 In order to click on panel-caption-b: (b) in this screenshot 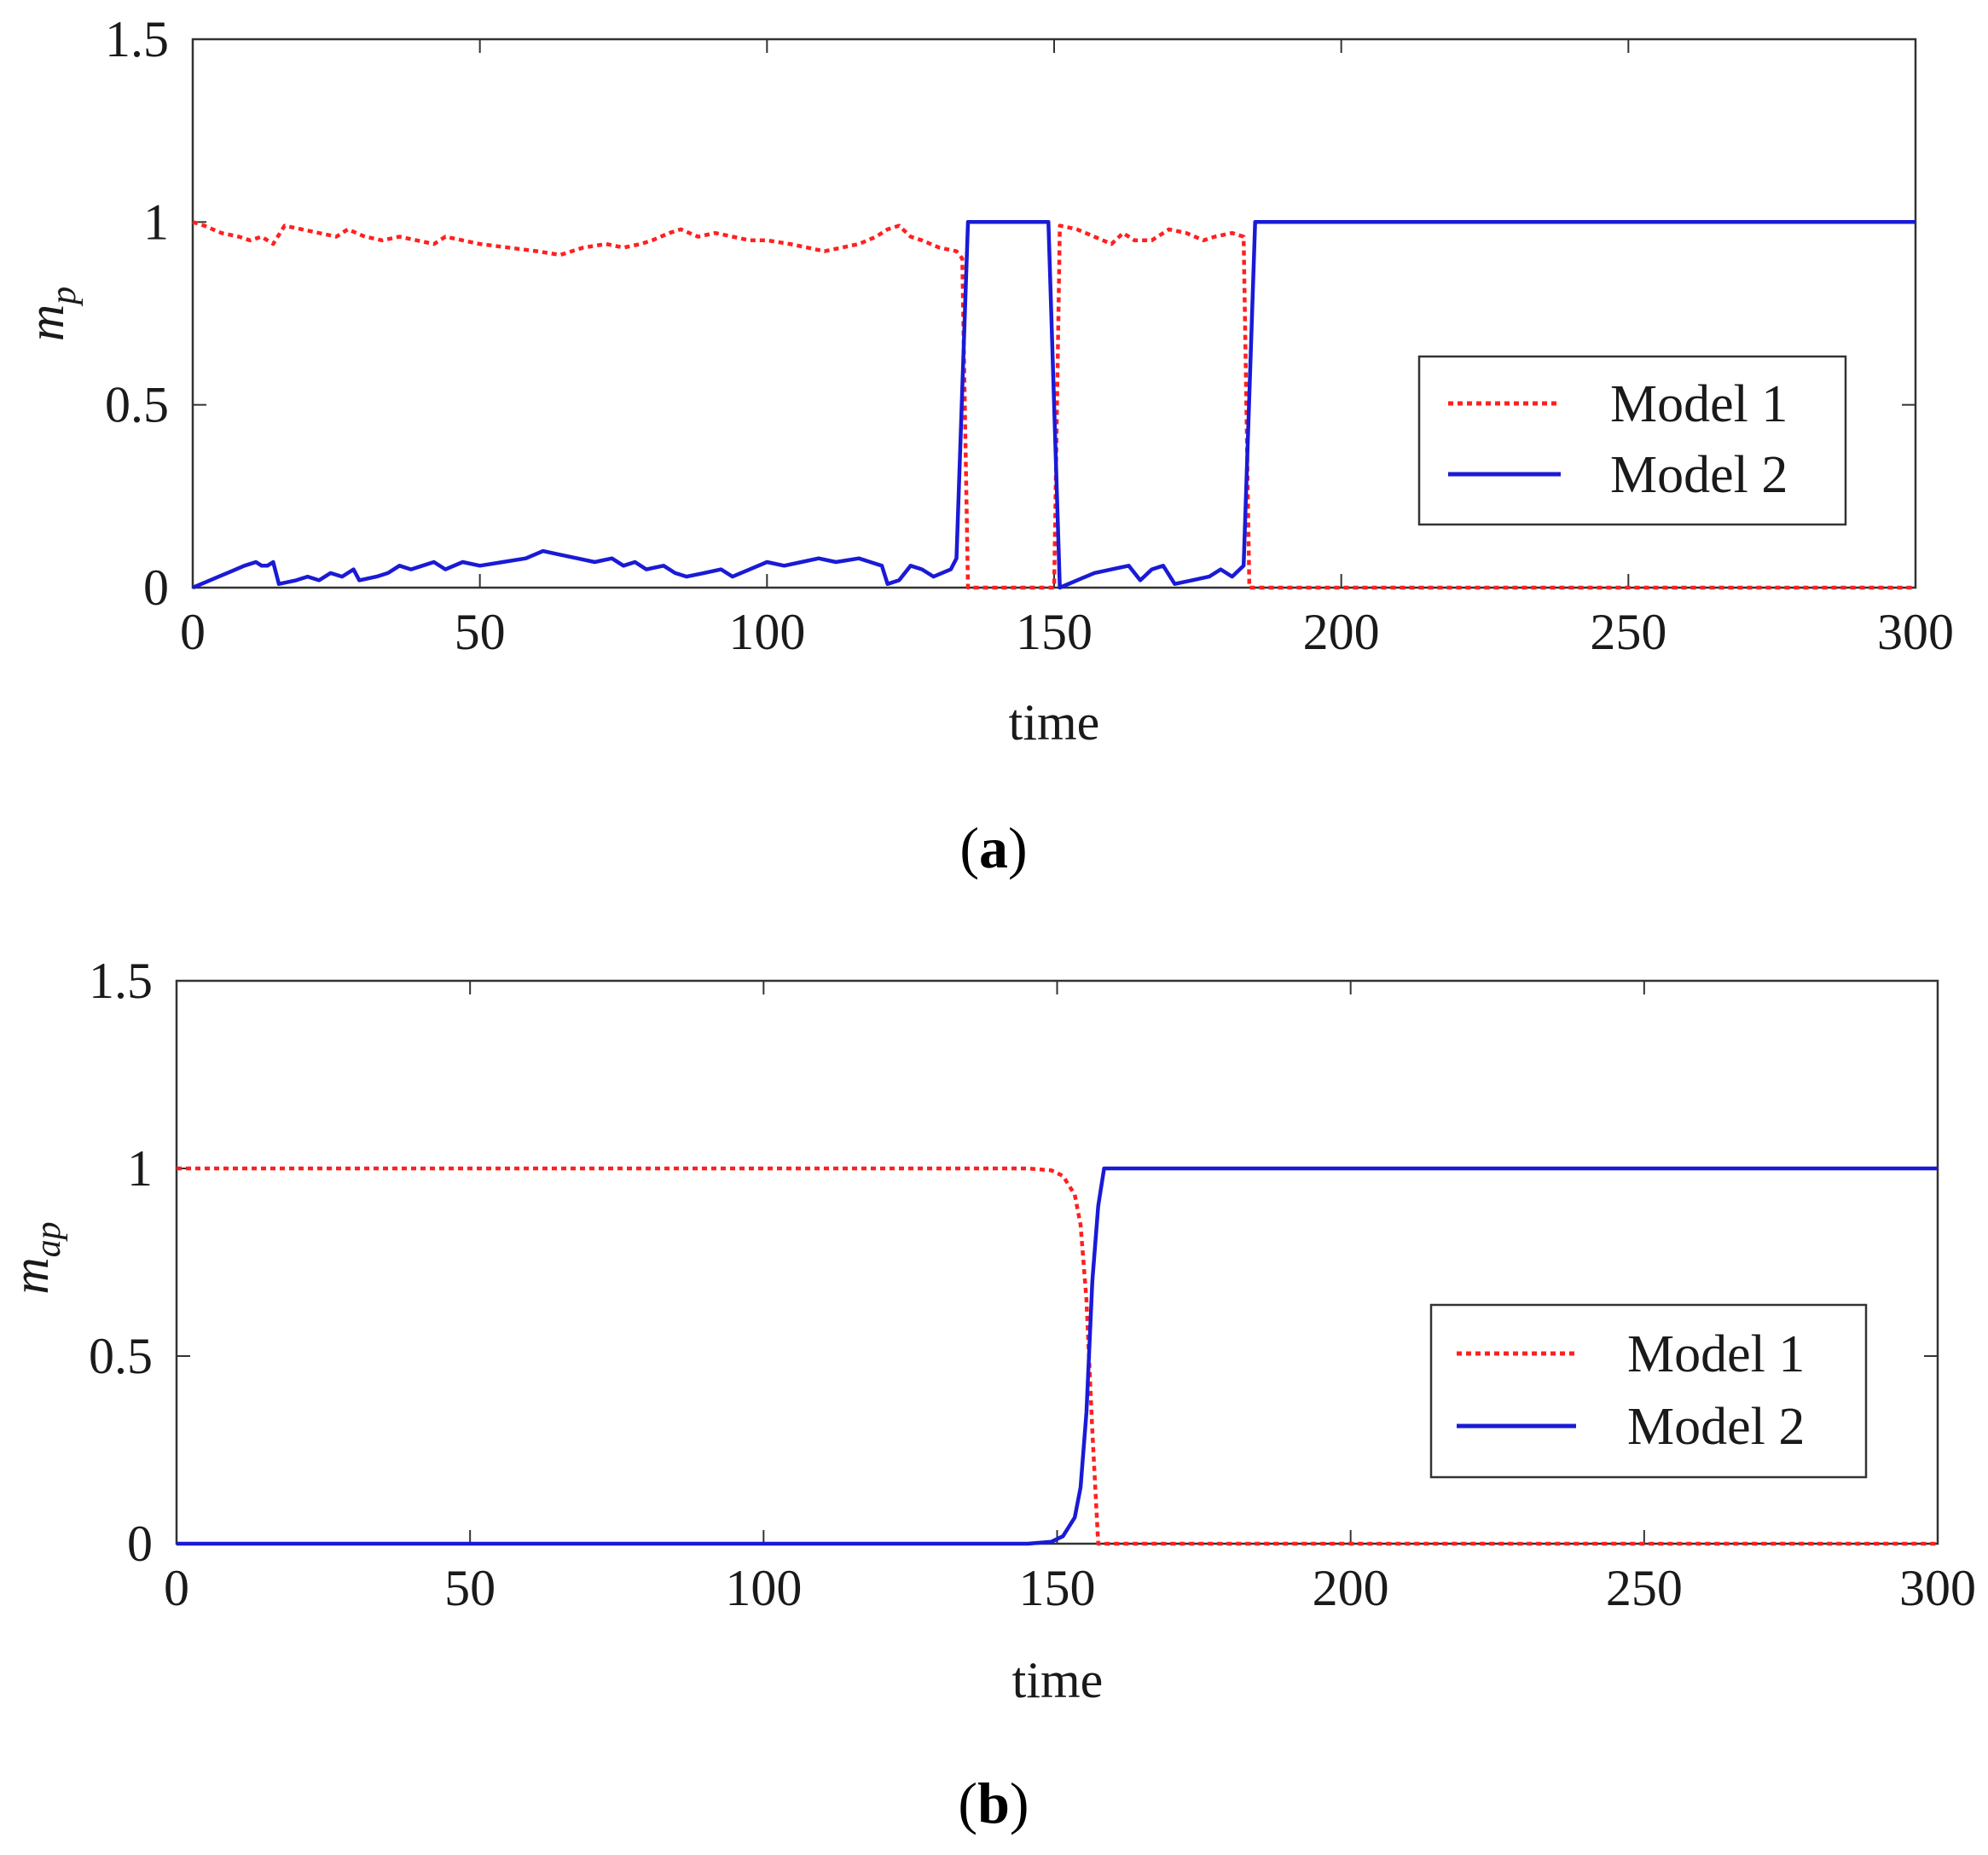, I will do `click(993, 1803)`.